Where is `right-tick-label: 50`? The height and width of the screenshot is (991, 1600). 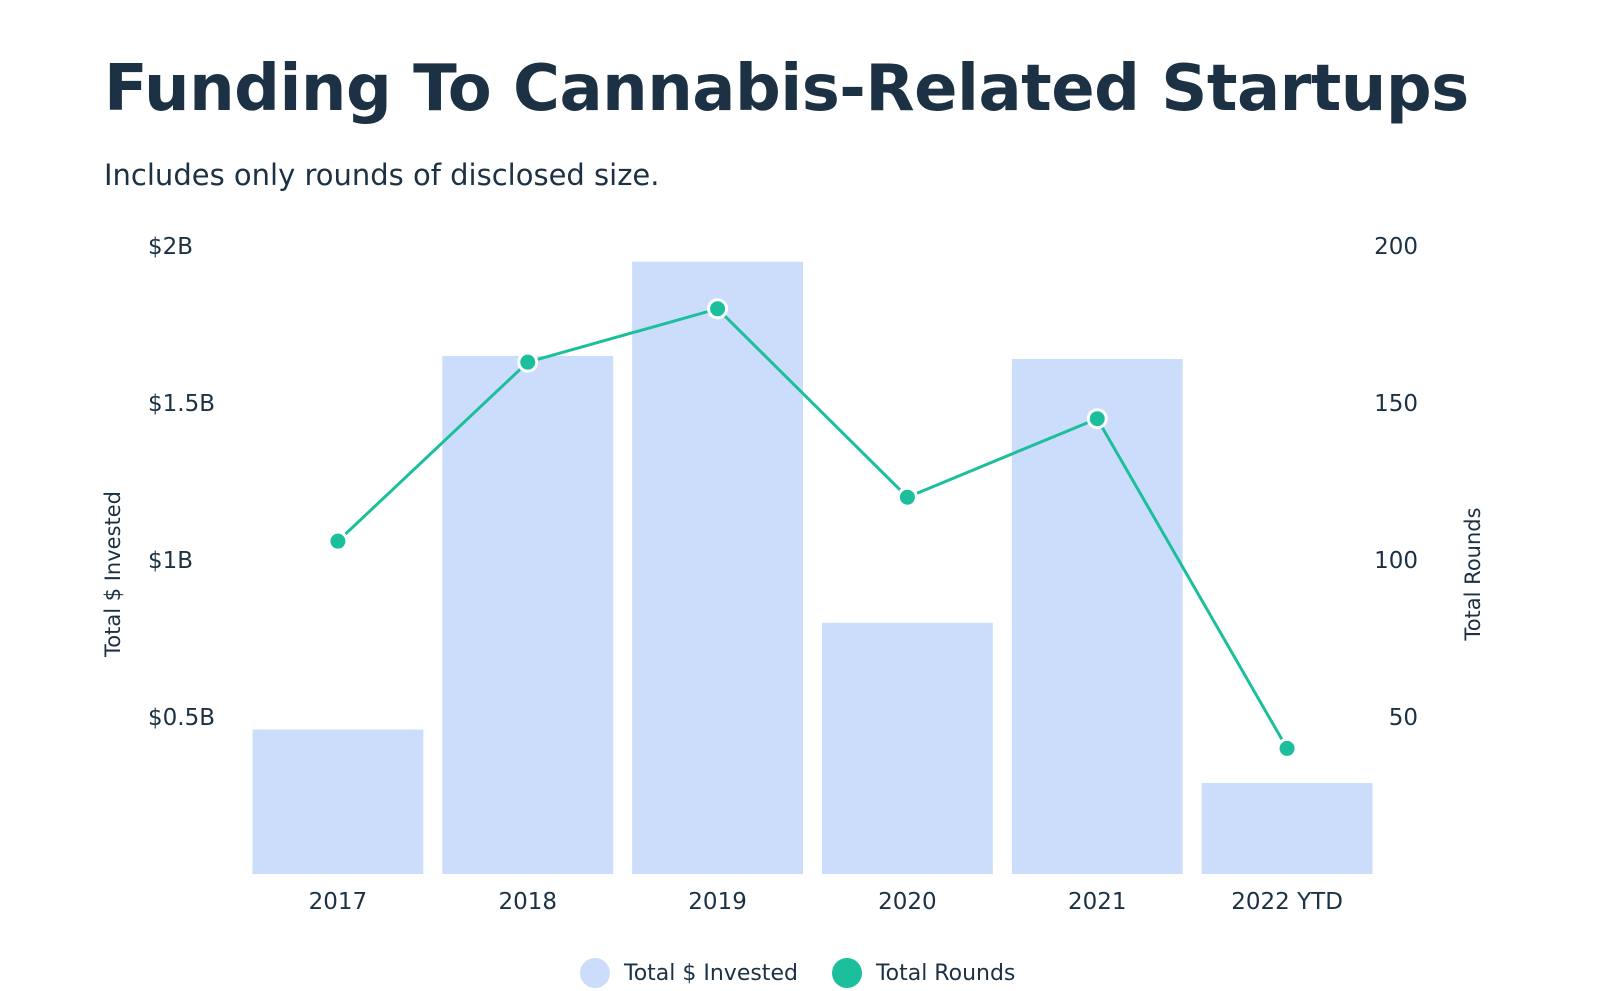
right-tick-label: 50 is located at coordinates (1403, 718).